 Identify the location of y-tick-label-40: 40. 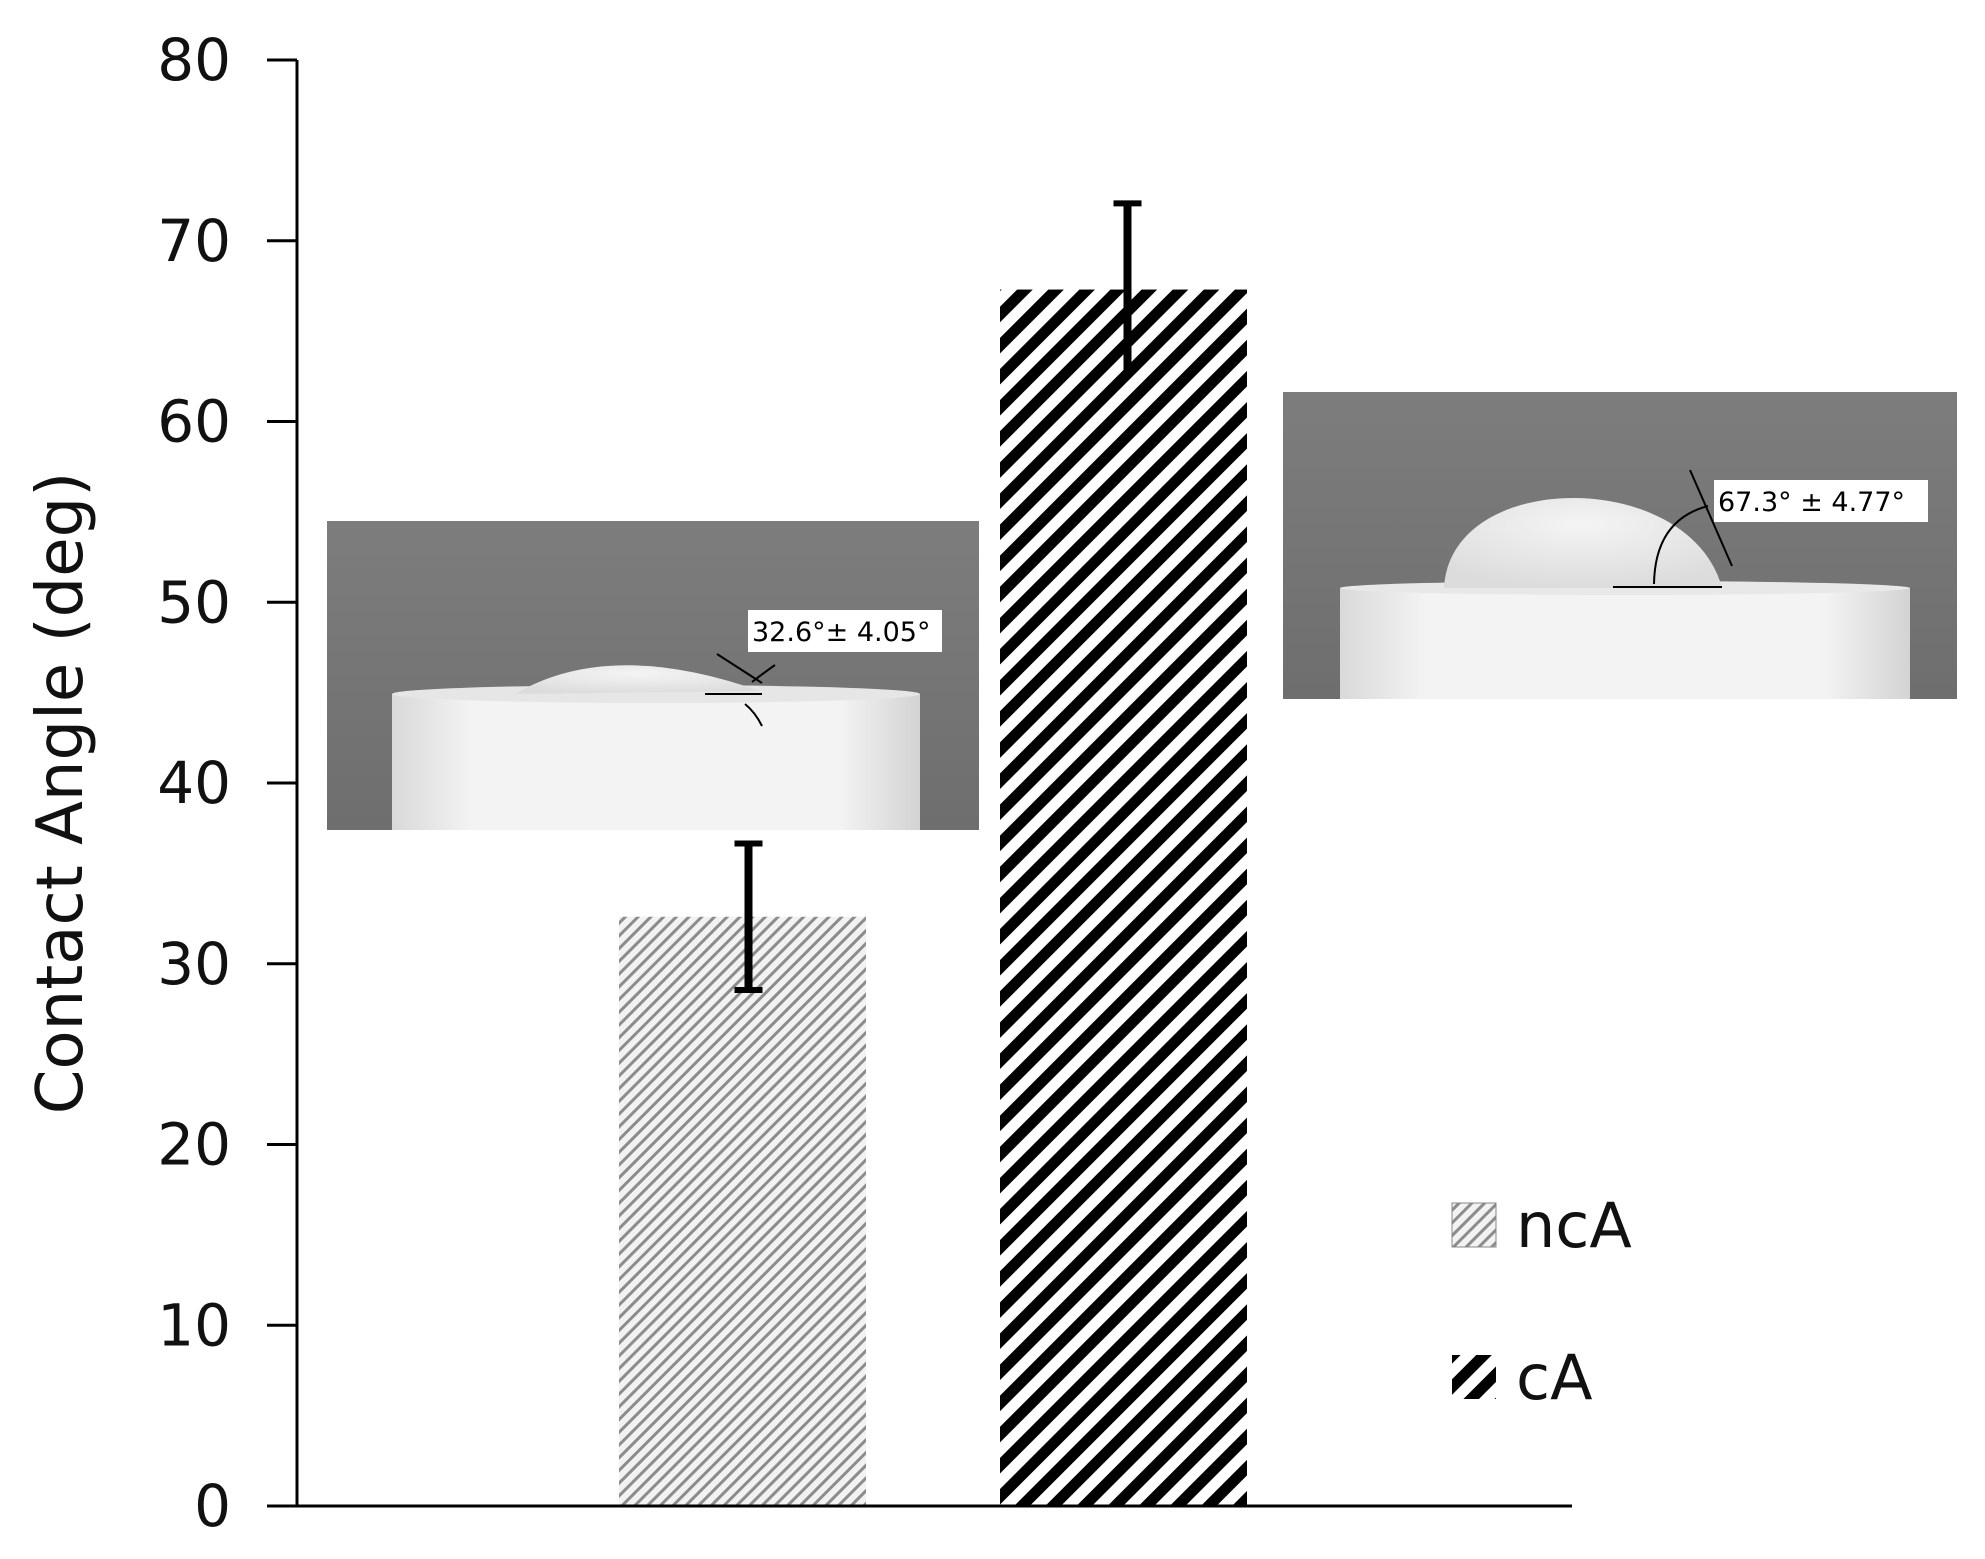
(194, 783).